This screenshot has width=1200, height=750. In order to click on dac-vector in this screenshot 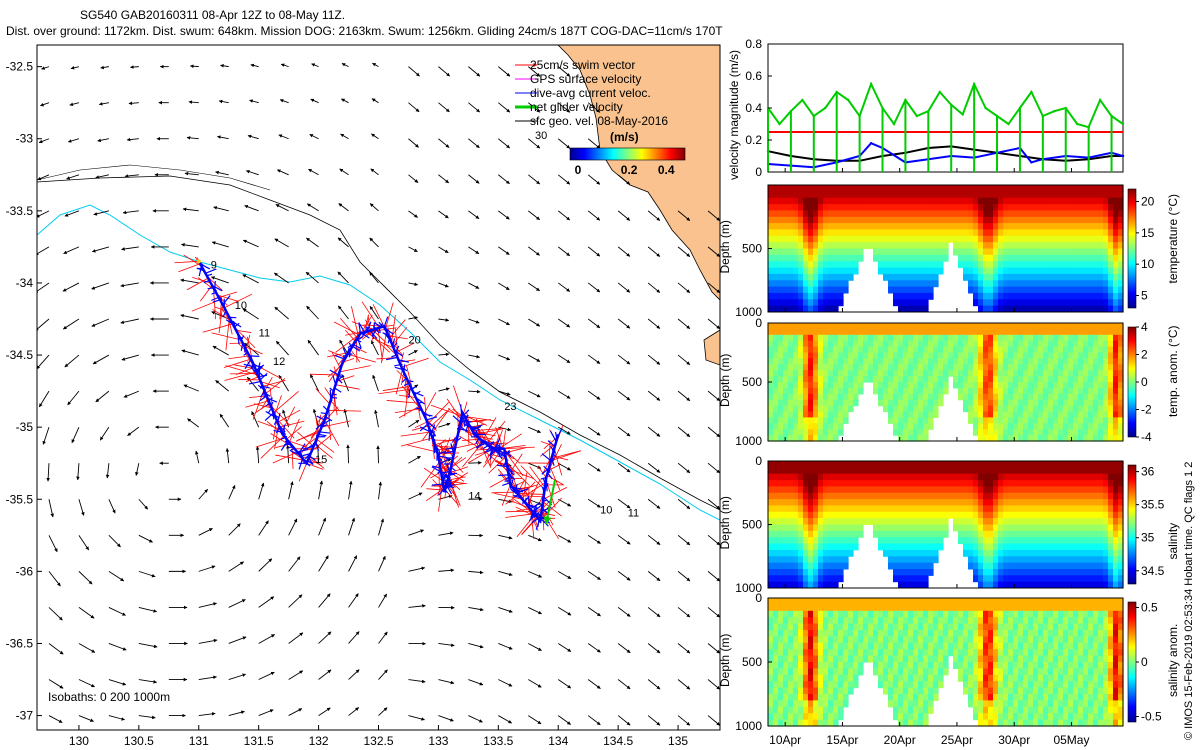, I will do `click(432, 418)`.